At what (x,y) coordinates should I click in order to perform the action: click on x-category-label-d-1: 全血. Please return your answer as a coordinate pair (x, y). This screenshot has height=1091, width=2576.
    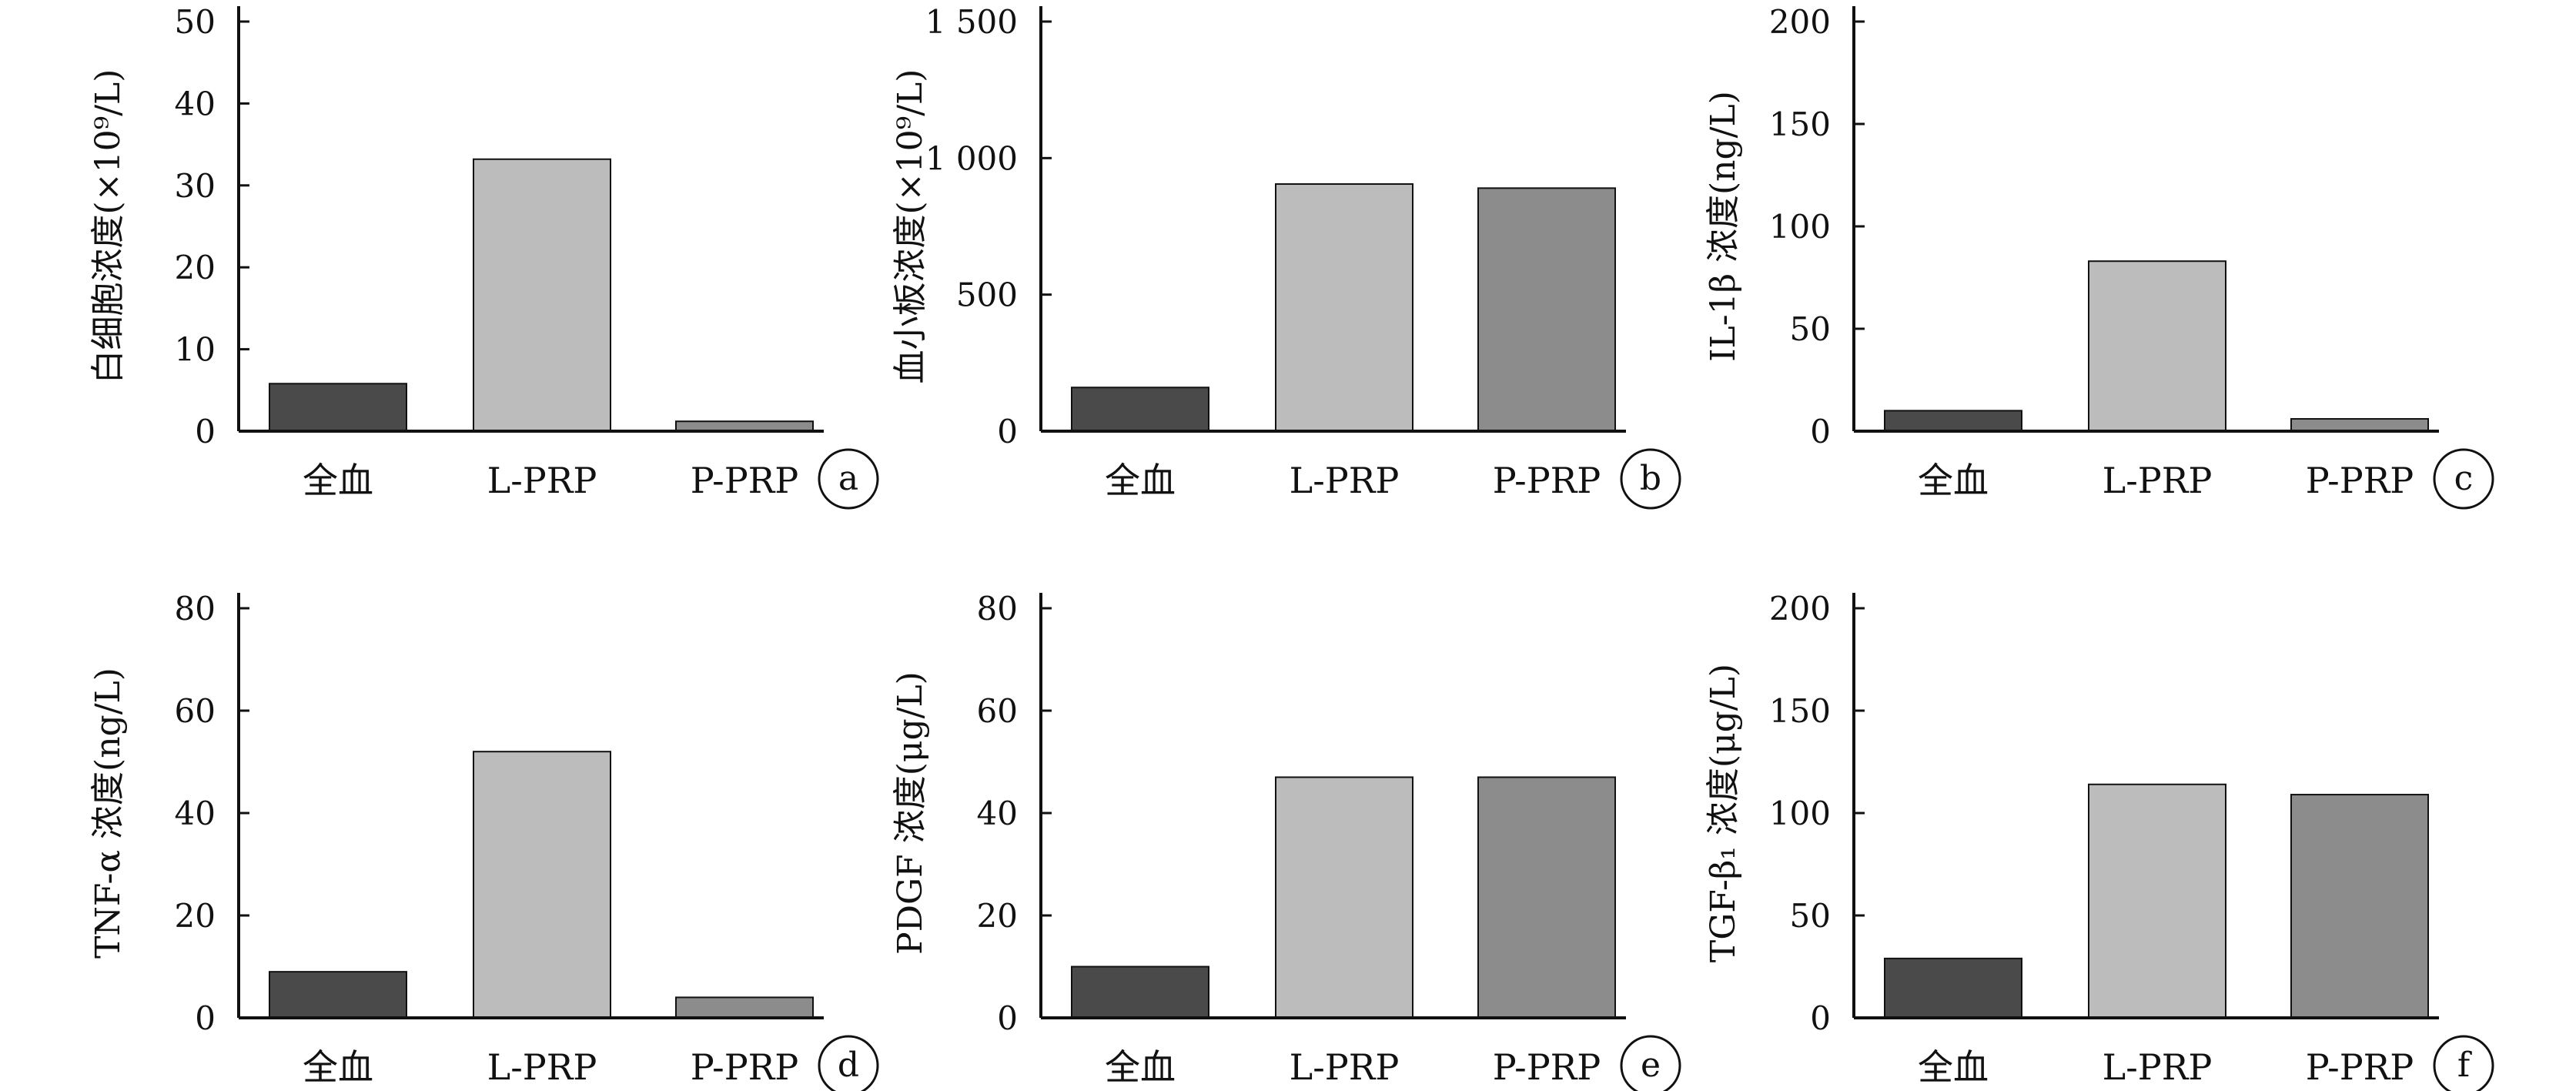
    Looking at the image, I should click on (338, 1067).